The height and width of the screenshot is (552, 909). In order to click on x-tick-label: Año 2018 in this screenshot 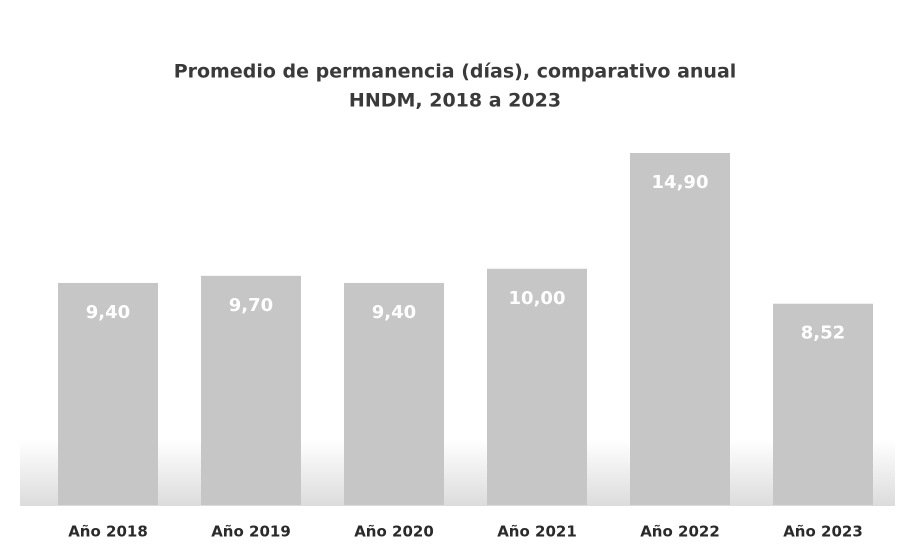, I will do `click(108, 532)`.